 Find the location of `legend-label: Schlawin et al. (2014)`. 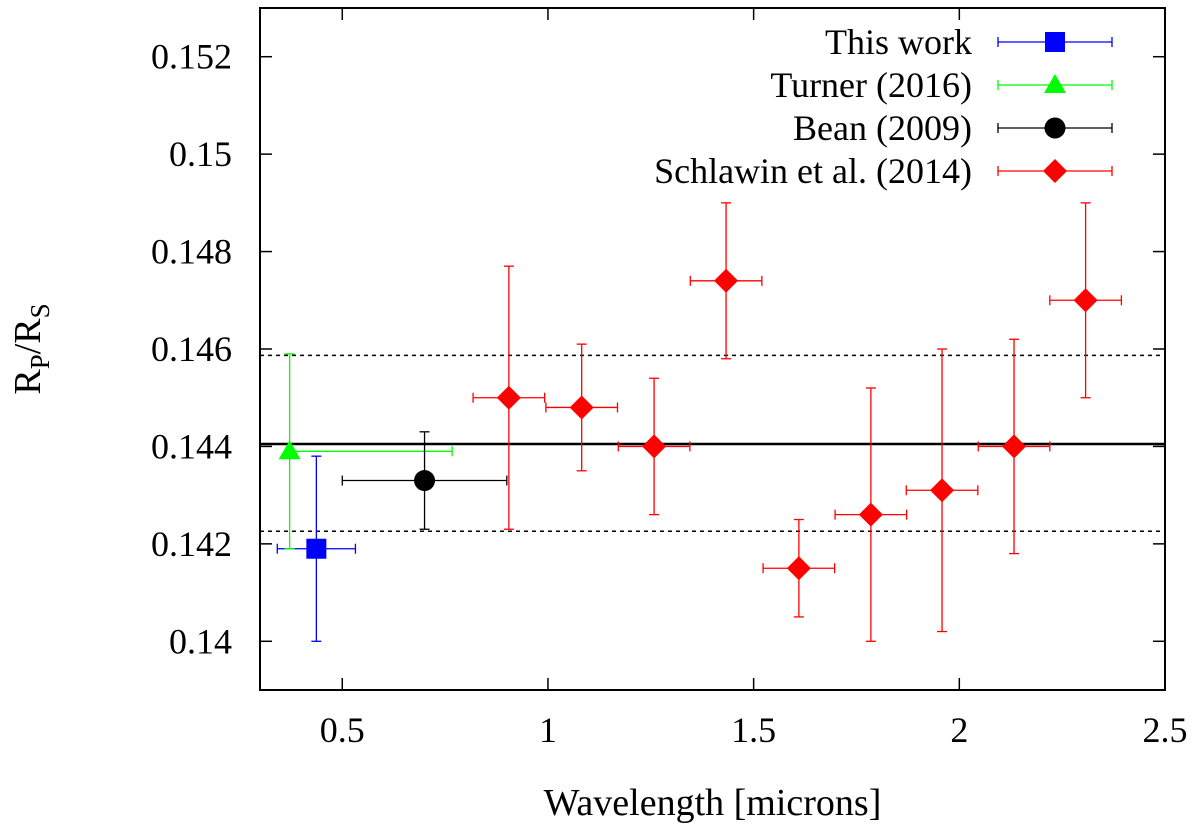

legend-label: Schlawin et al. (2014) is located at coordinates (813, 171).